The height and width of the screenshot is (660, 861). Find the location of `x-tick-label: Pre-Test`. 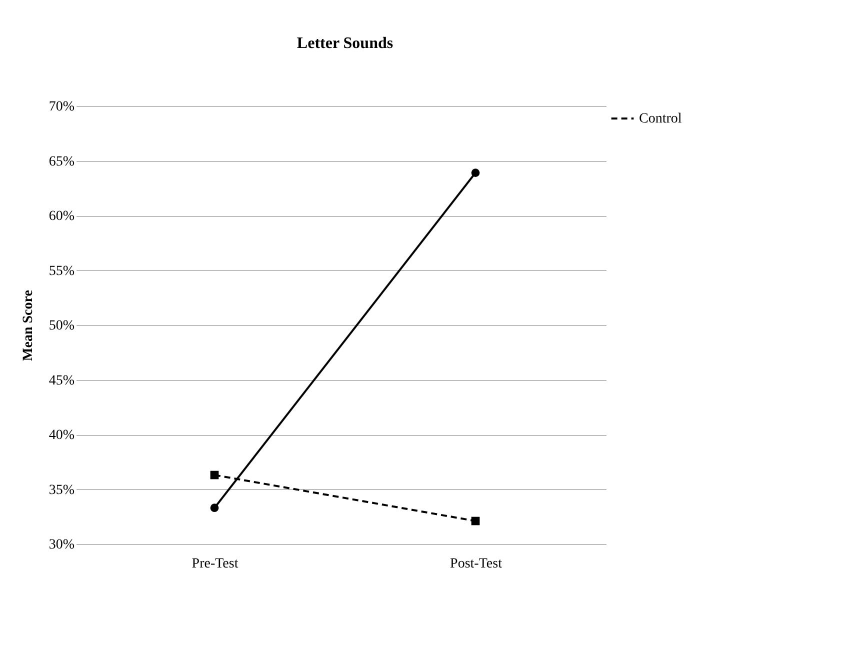

x-tick-label: Pre-Test is located at coordinates (215, 564).